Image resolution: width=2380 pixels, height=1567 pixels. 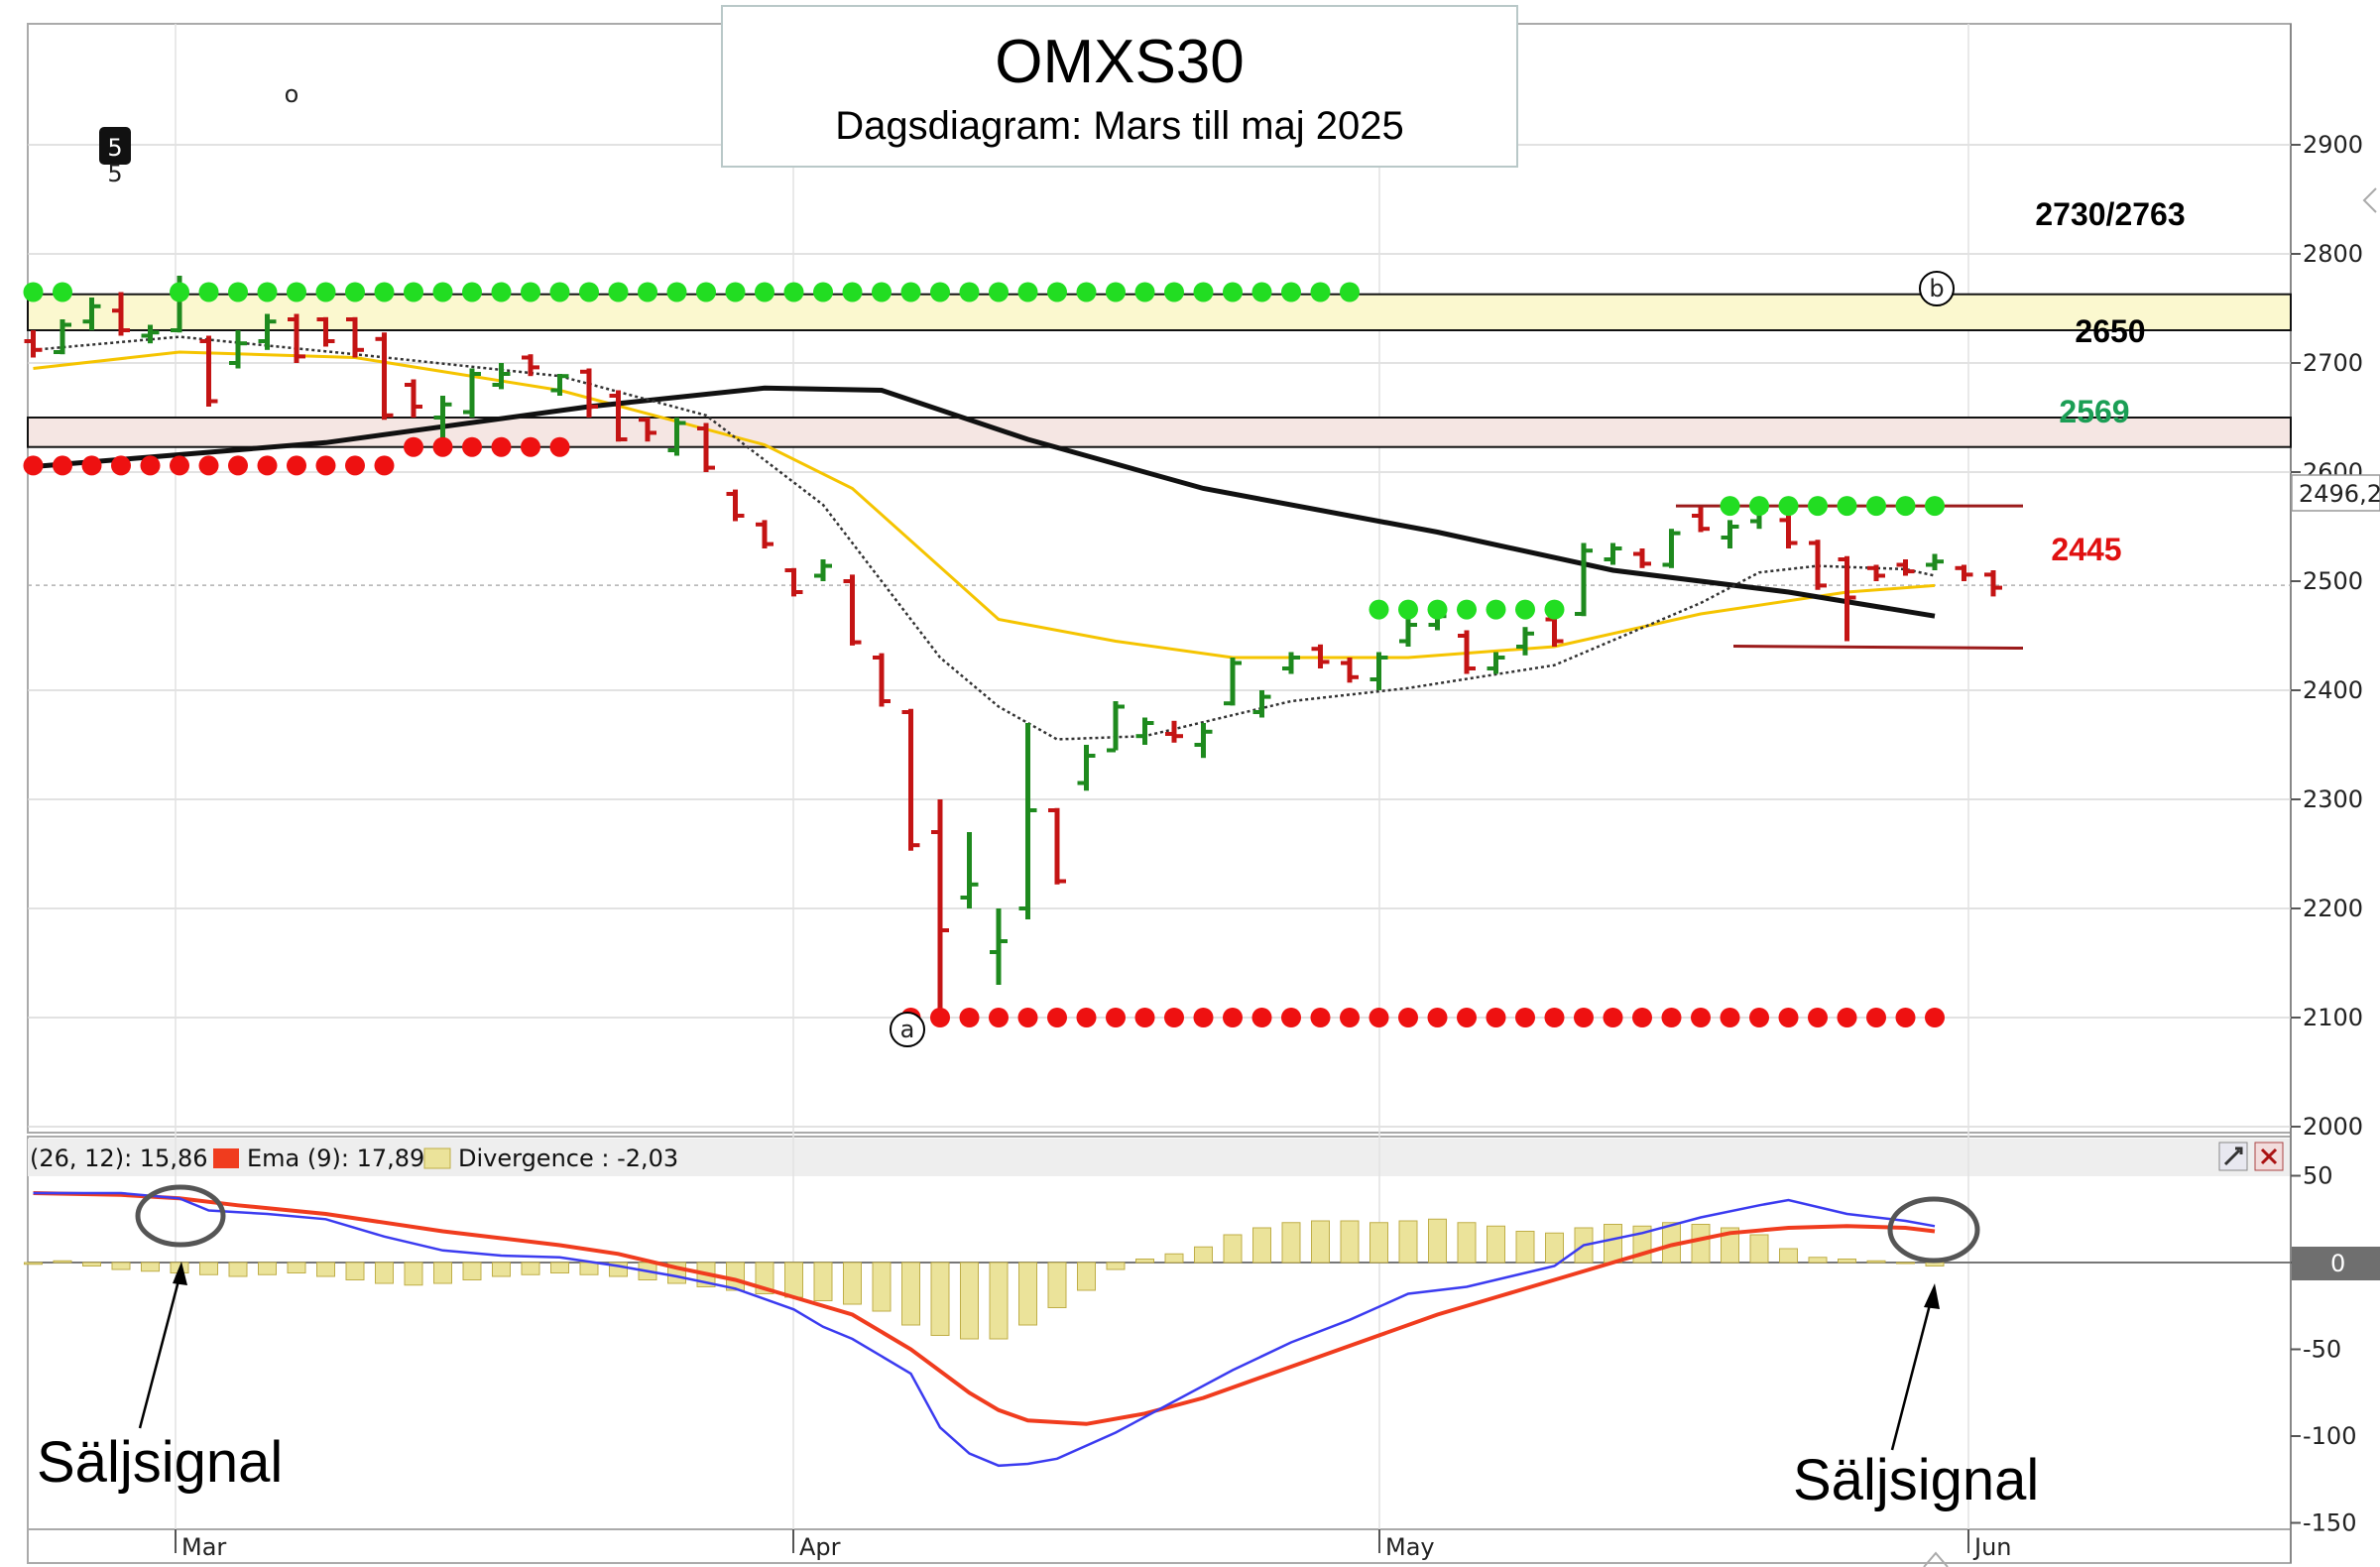 I want to click on macd-tick-label: 50, so click(x=2318, y=1176).